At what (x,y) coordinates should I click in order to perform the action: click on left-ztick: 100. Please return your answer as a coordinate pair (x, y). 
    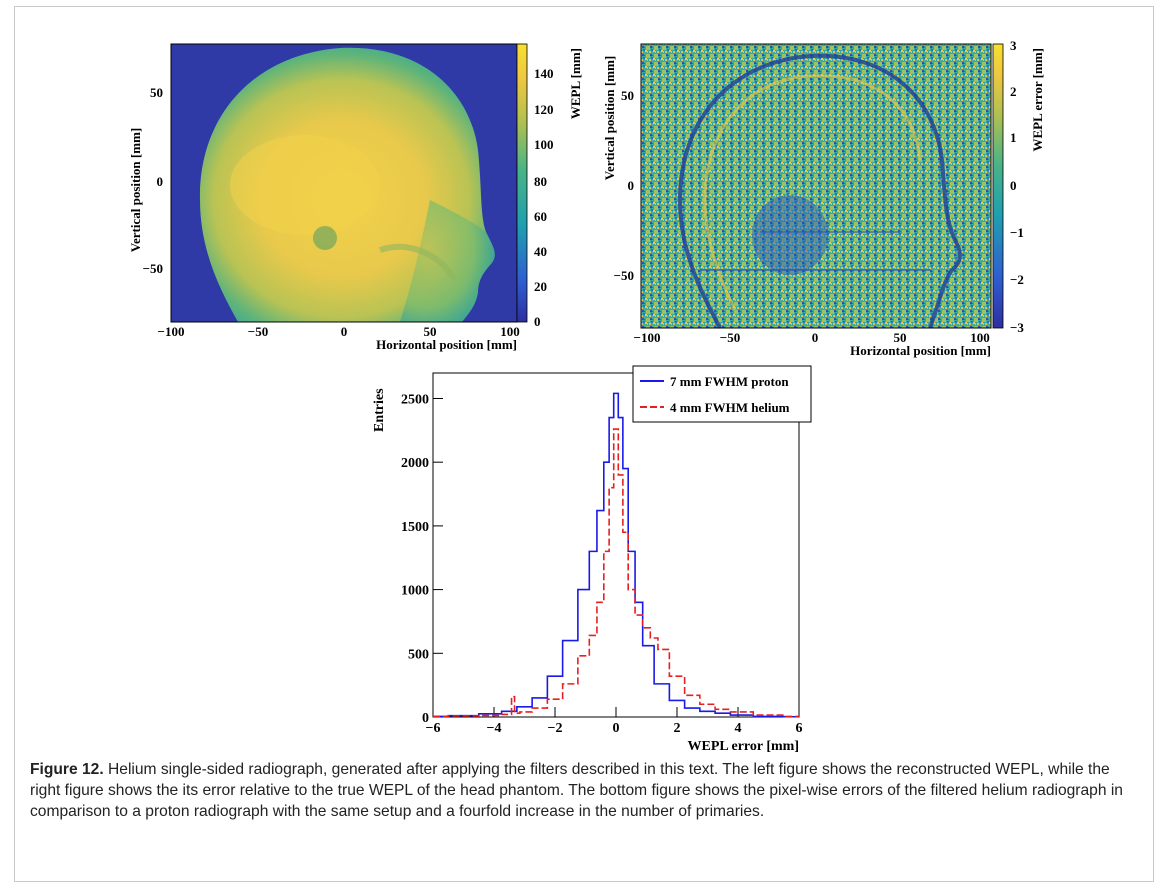
    Looking at the image, I should click on (544, 144).